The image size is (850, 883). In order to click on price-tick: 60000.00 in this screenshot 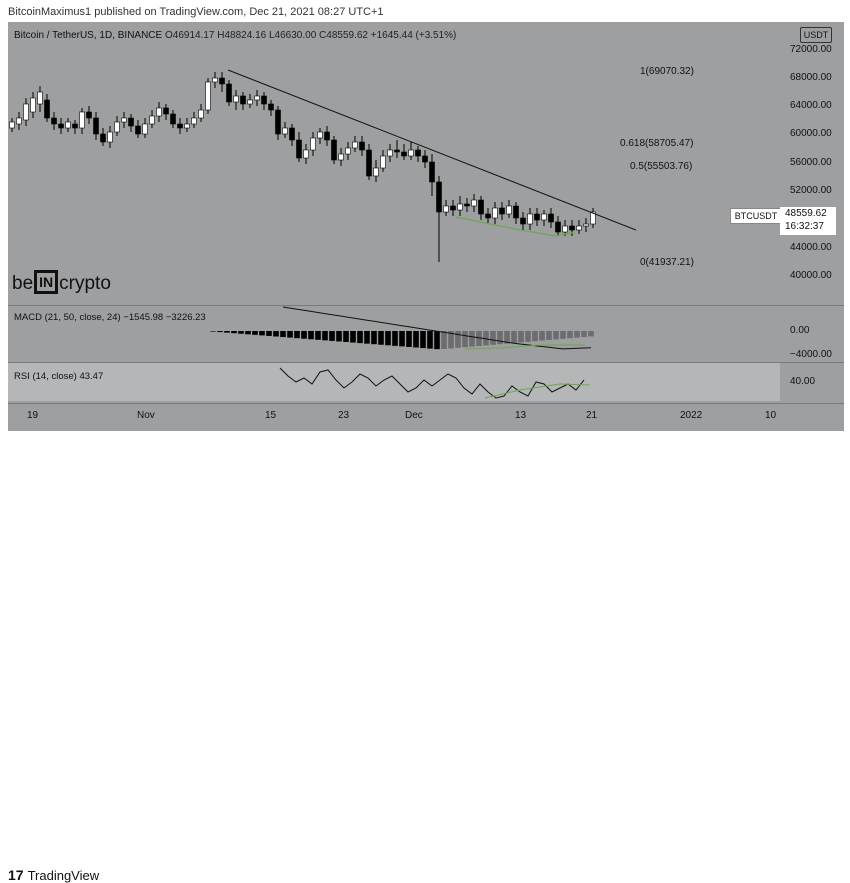, I will do `click(811, 133)`.